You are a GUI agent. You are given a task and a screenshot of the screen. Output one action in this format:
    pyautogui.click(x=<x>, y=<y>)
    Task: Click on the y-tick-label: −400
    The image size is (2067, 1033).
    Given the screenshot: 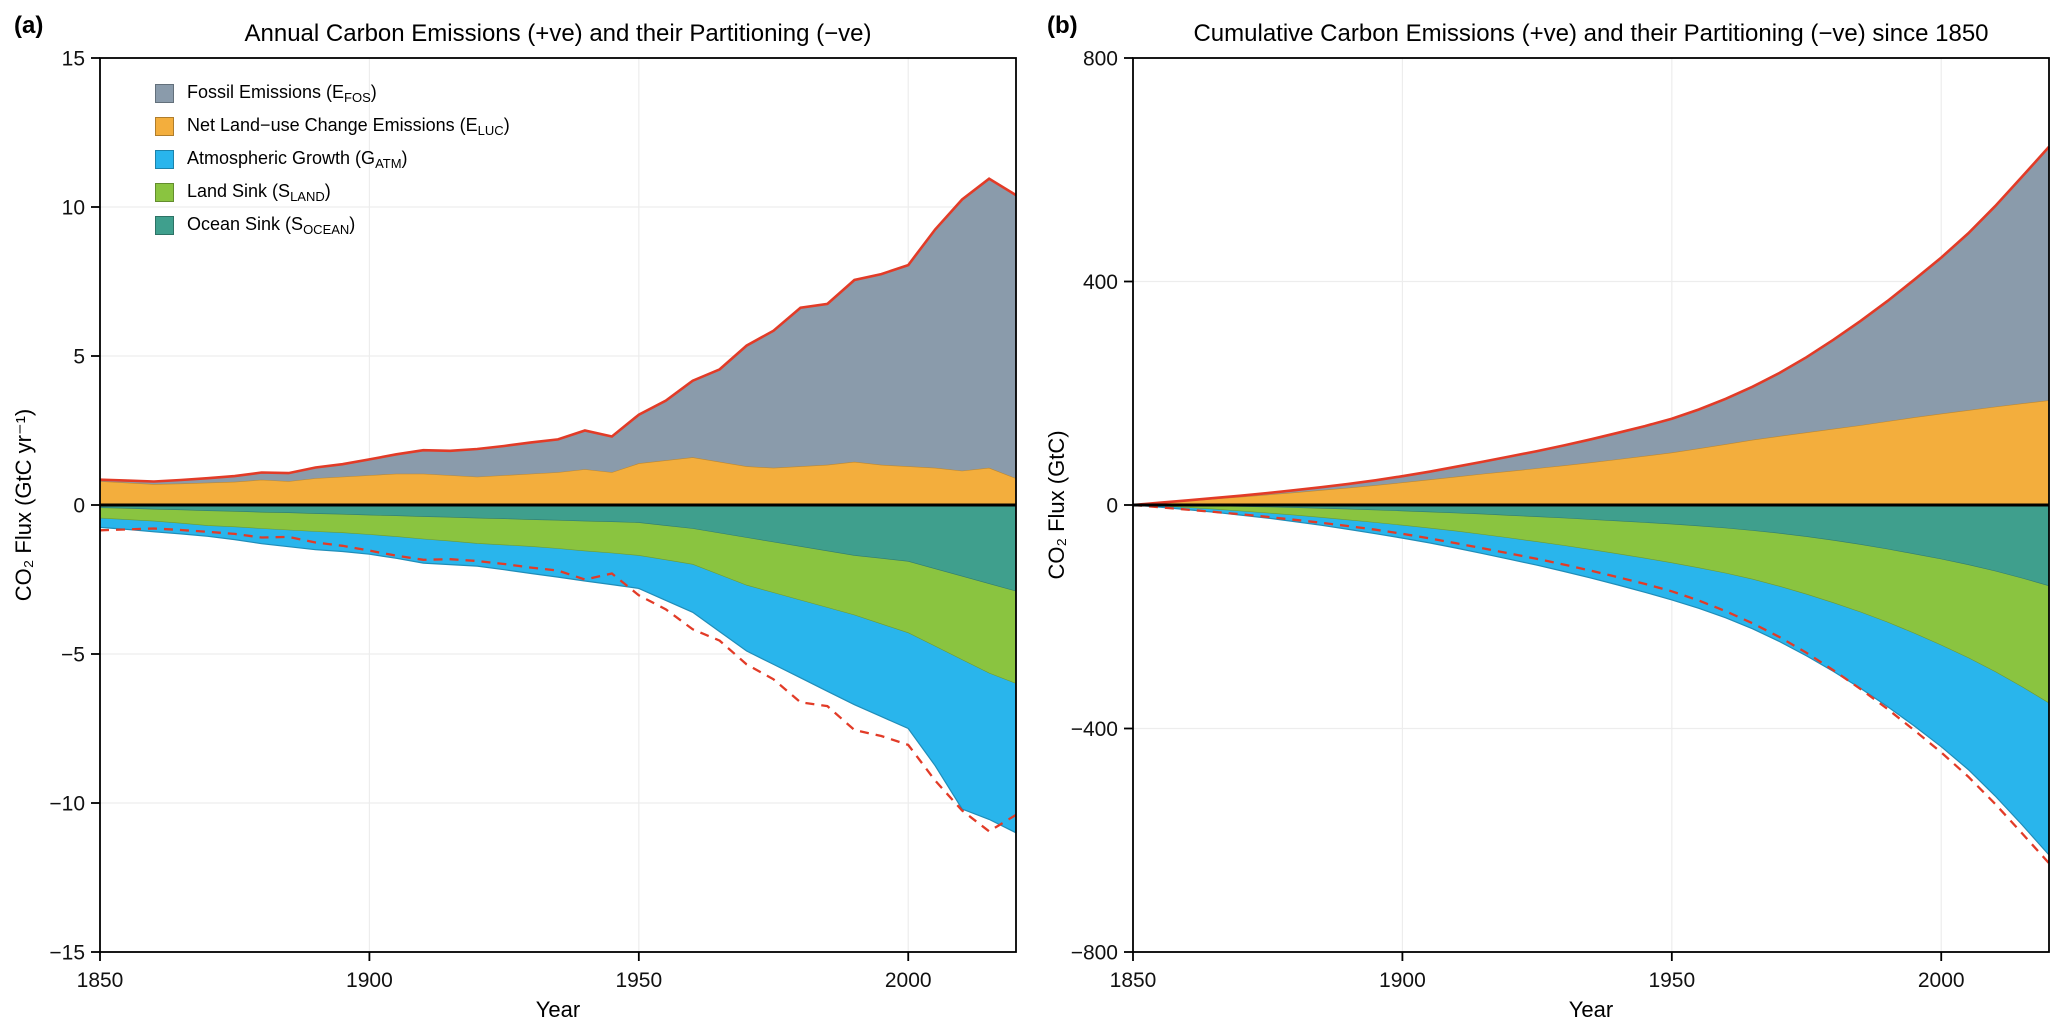 What is the action you would take?
    pyautogui.click(x=1094, y=729)
    